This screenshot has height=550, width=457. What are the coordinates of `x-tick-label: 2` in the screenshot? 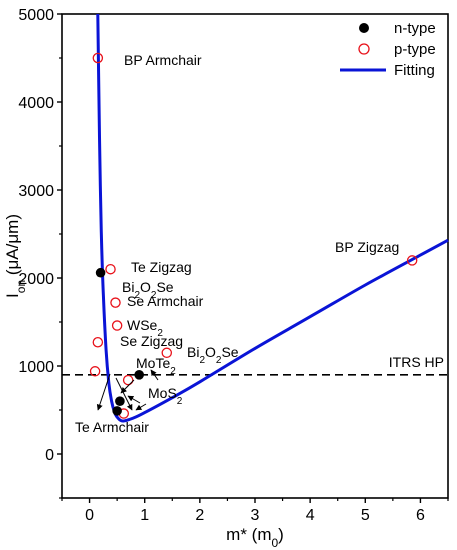 It's located at (199, 515).